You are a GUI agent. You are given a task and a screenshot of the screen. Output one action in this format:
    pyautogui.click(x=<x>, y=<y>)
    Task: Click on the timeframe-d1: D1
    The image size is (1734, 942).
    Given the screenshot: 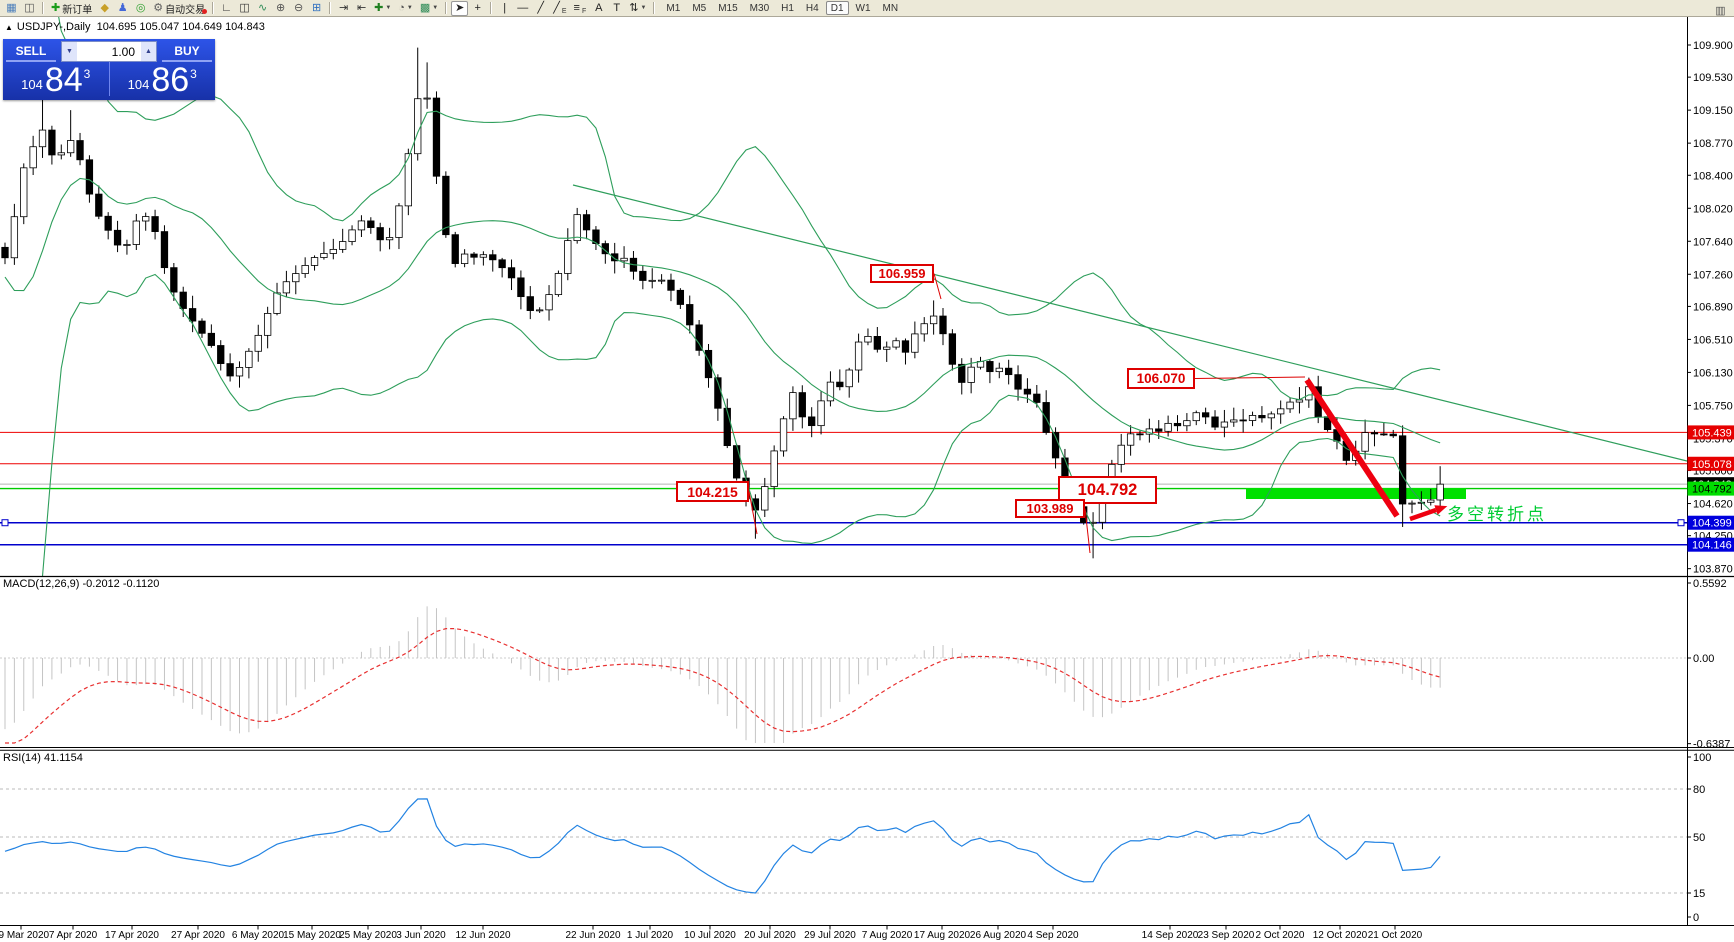 What is the action you would take?
    pyautogui.click(x=837, y=8)
    